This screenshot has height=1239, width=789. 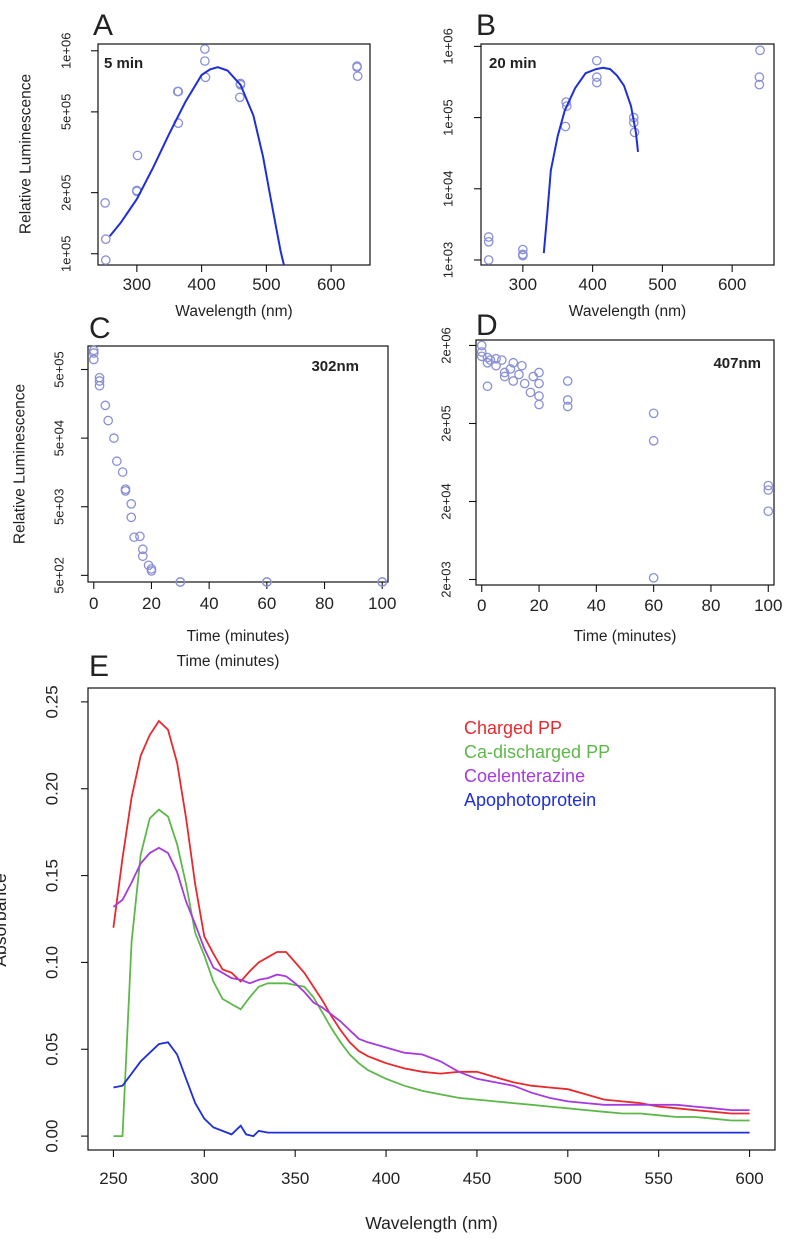 I want to click on panel-letter-b: B, so click(x=486, y=25).